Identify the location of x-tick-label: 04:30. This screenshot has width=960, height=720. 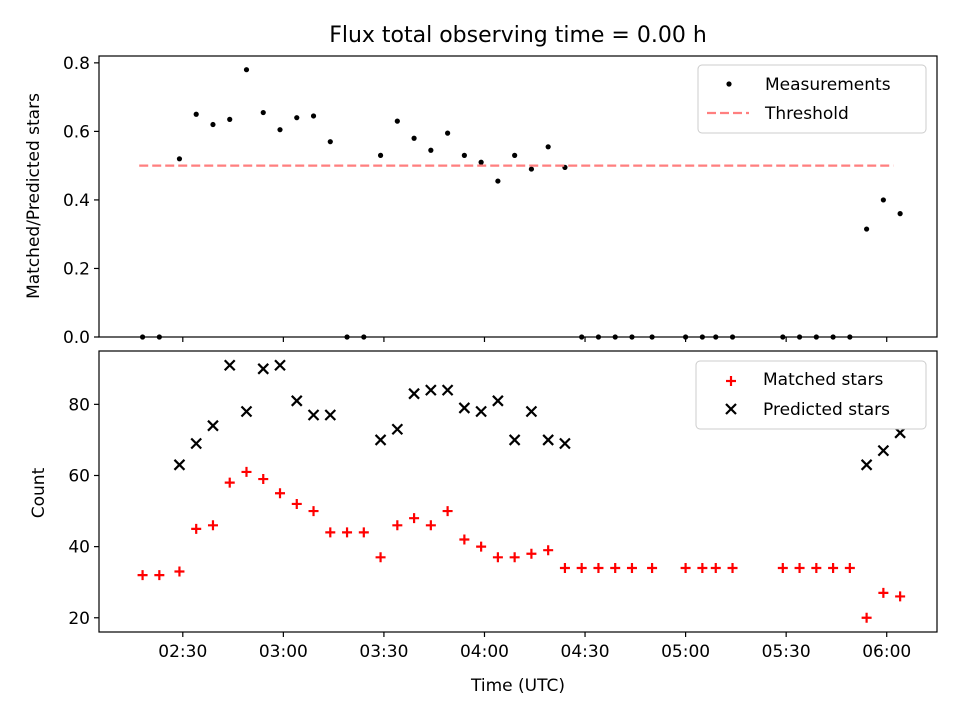
(585, 652).